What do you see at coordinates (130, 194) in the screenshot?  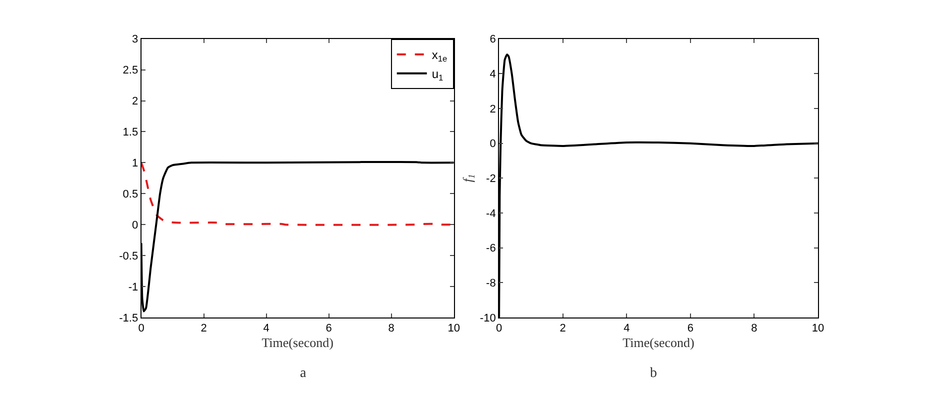 I see `y-tick-label: 0.5` at bounding box center [130, 194].